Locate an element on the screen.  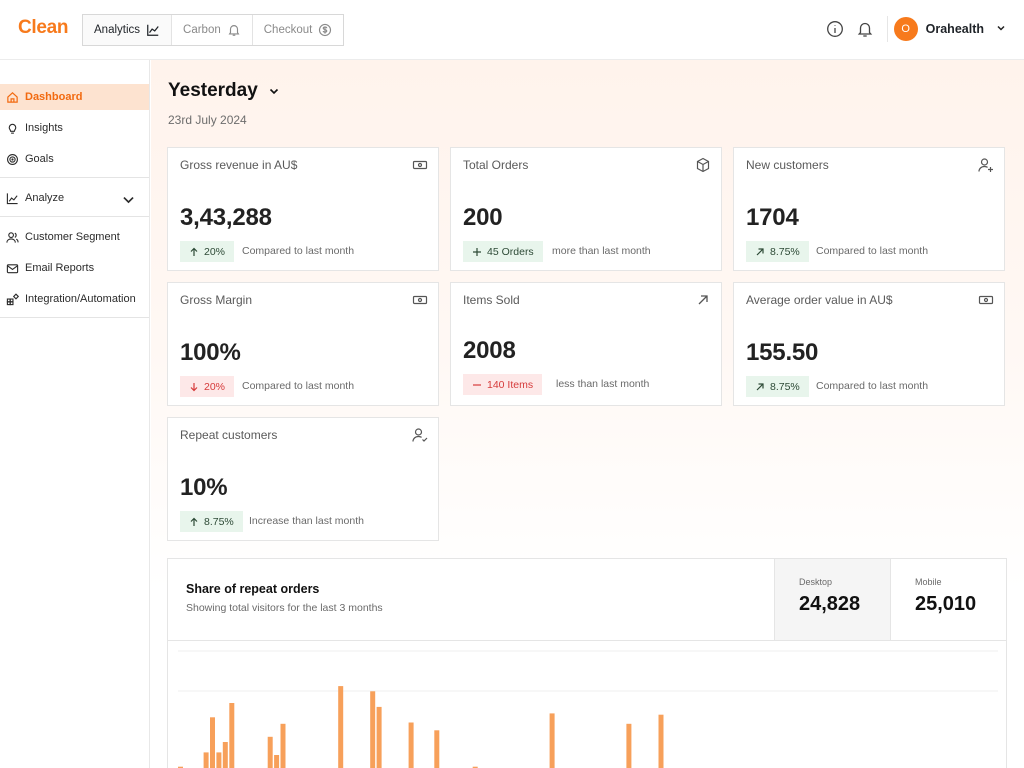
sidebar-item-analyze: Analyze is located at coordinates (74, 198).